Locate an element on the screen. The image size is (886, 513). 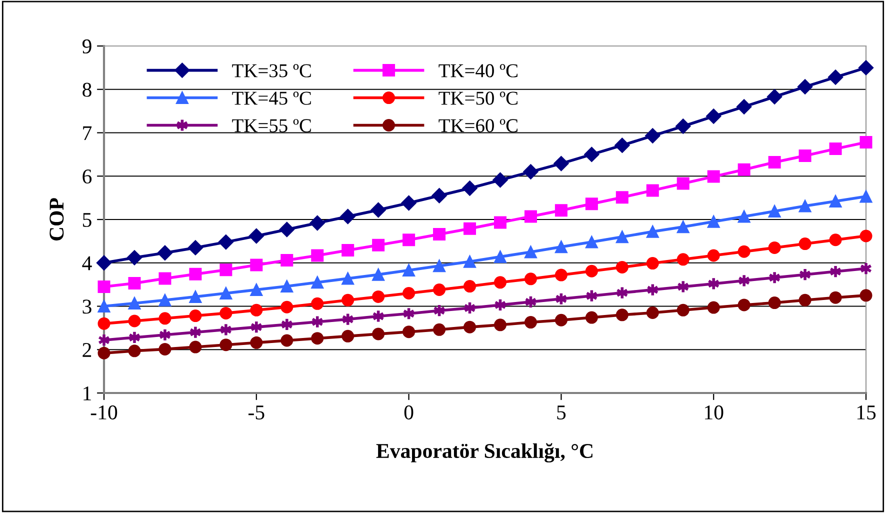
legend-label: TK=60 ºC is located at coordinates (478, 125).